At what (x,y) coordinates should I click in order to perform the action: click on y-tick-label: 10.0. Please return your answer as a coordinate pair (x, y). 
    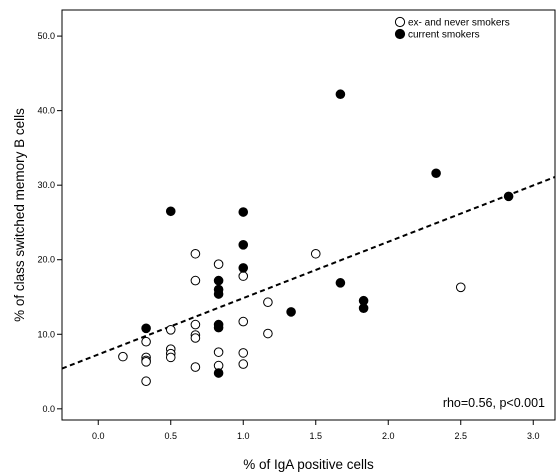
    Looking at the image, I should click on (46, 334).